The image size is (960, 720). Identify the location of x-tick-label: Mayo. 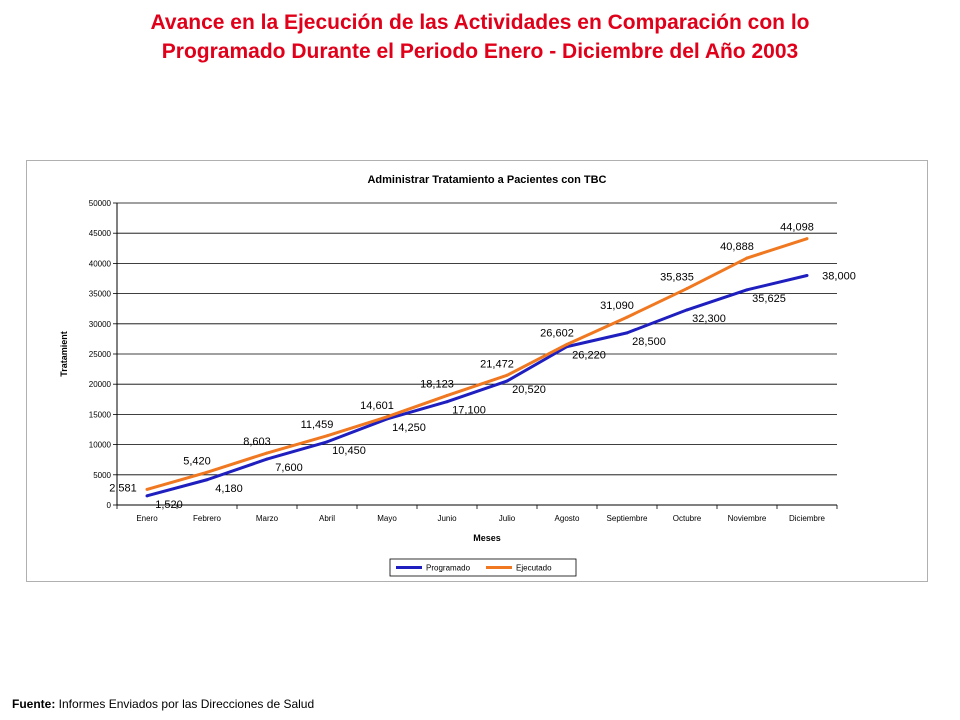
(387, 518).